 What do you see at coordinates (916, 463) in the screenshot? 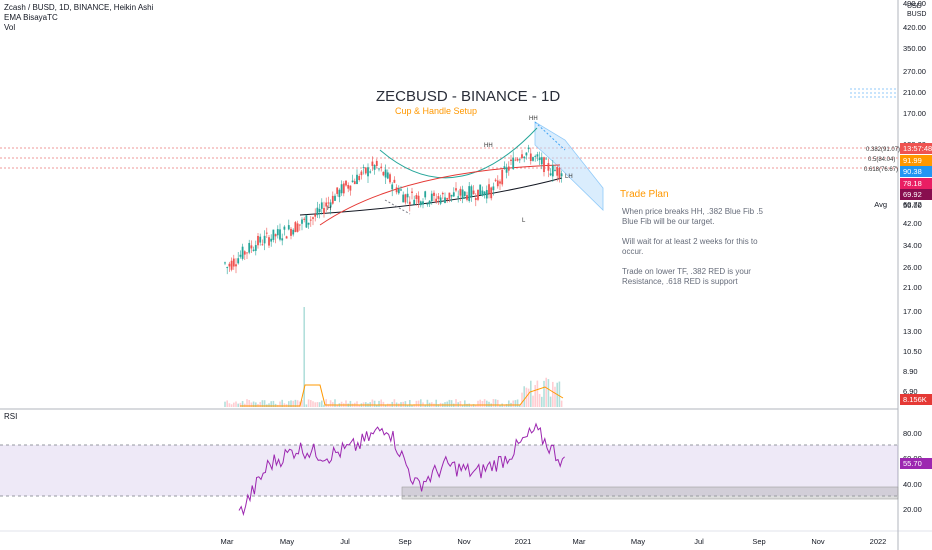
I see `badge-rsi: 55.70` at bounding box center [916, 463].